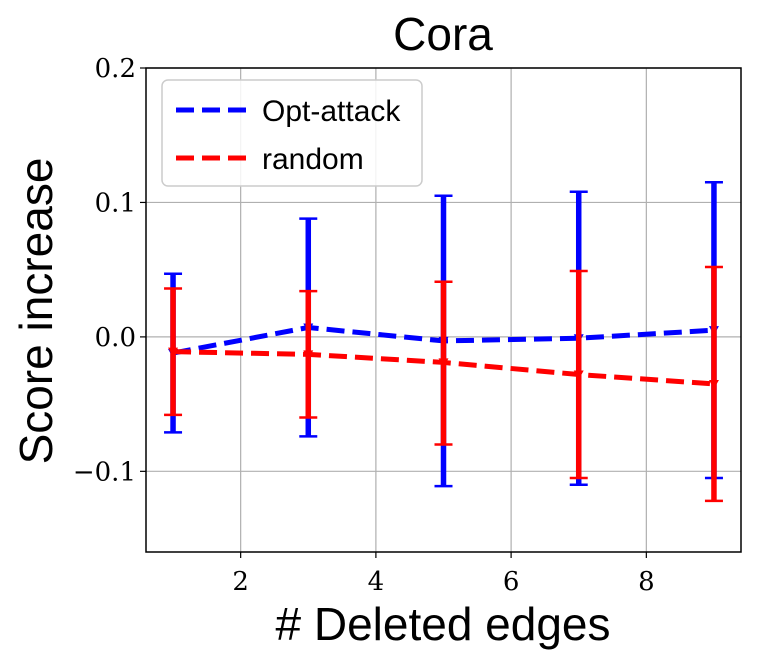  What do you see at coordinates (442, 624) in the screenshot?
I see `x-axis-label: # Deleted edges` at bounding box center [442, 624].